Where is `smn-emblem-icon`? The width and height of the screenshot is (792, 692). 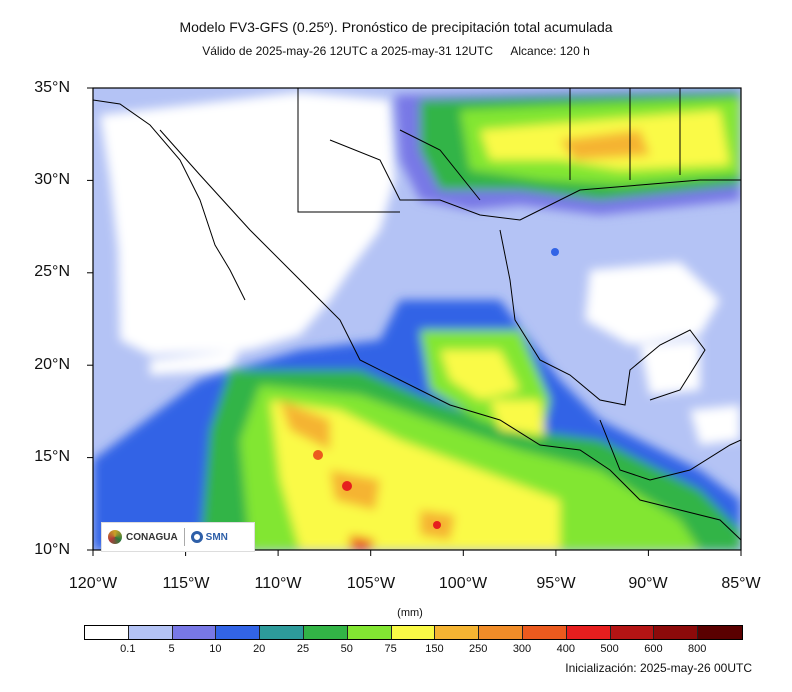 smn-emblem-icon is located at coordinates (196, 537).